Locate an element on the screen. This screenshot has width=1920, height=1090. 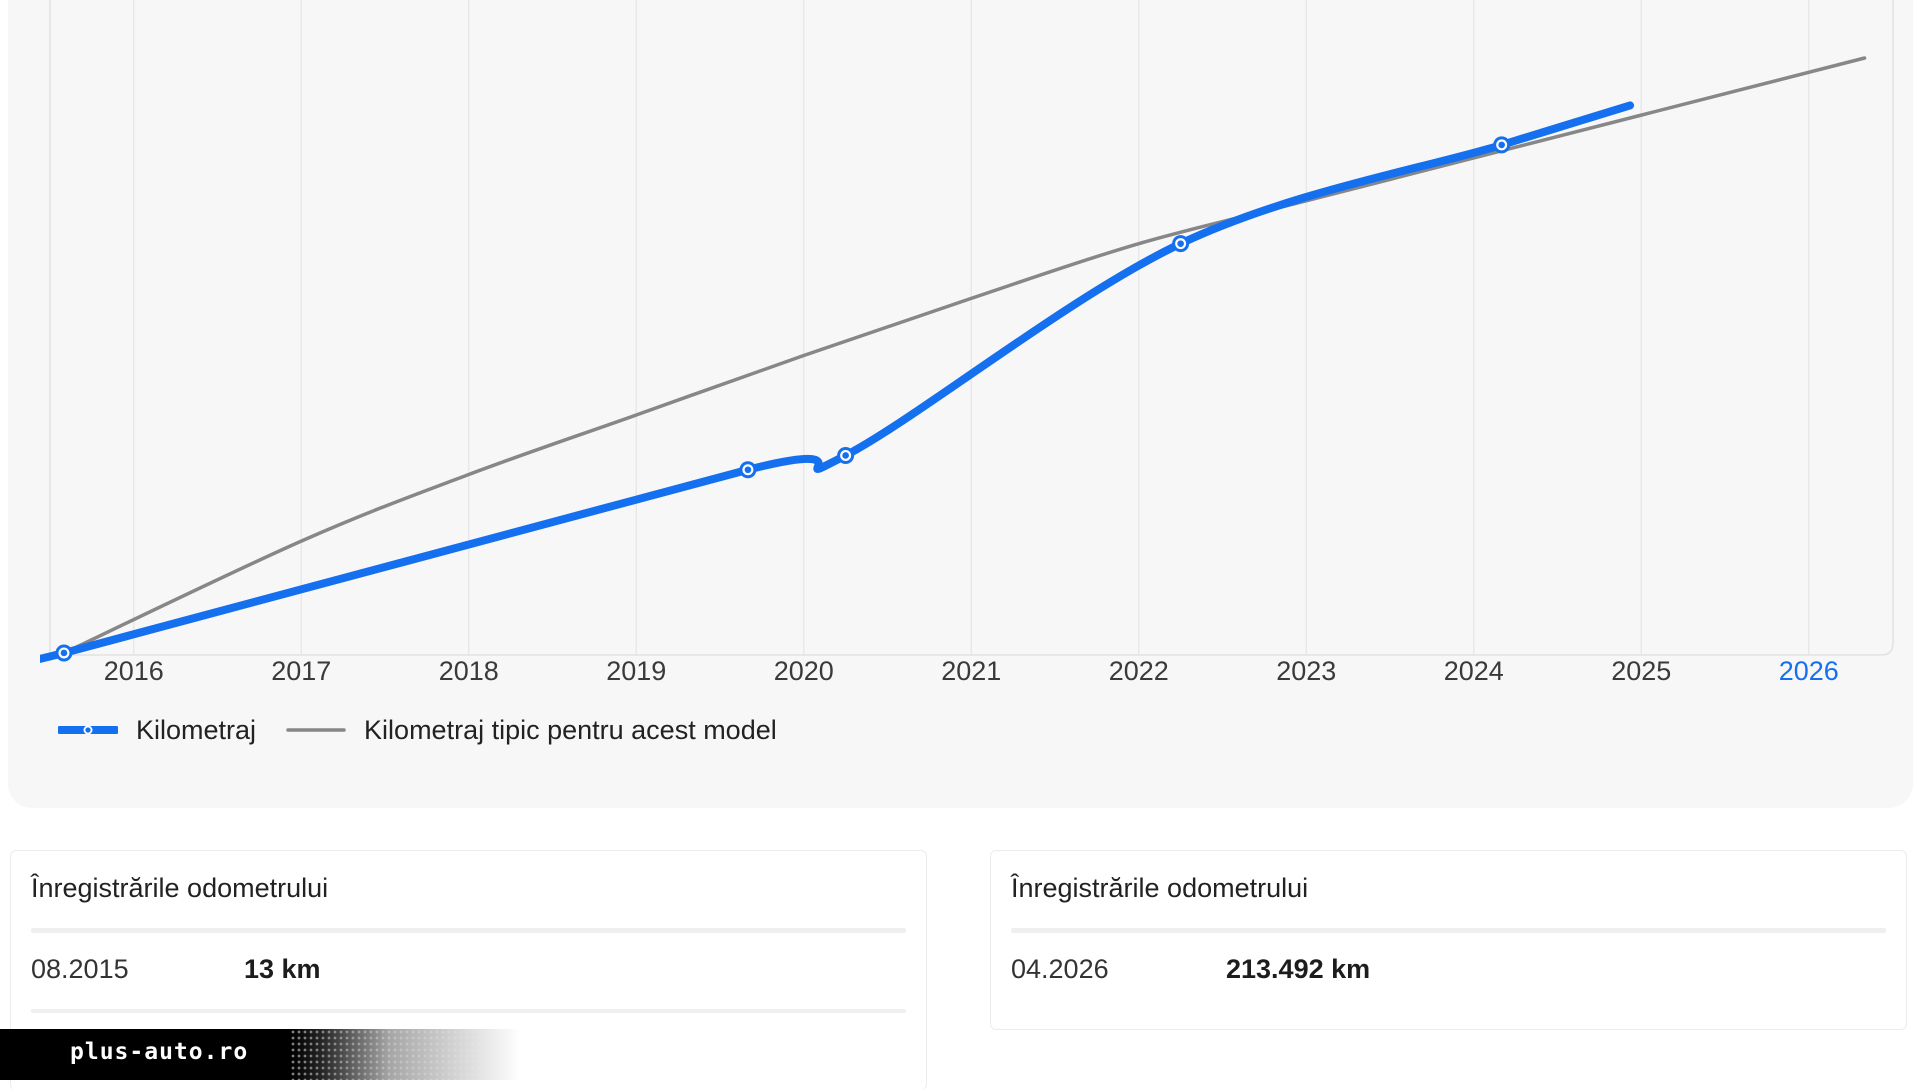
x-tick-label: 2019 is located at coordinates (636, 671).